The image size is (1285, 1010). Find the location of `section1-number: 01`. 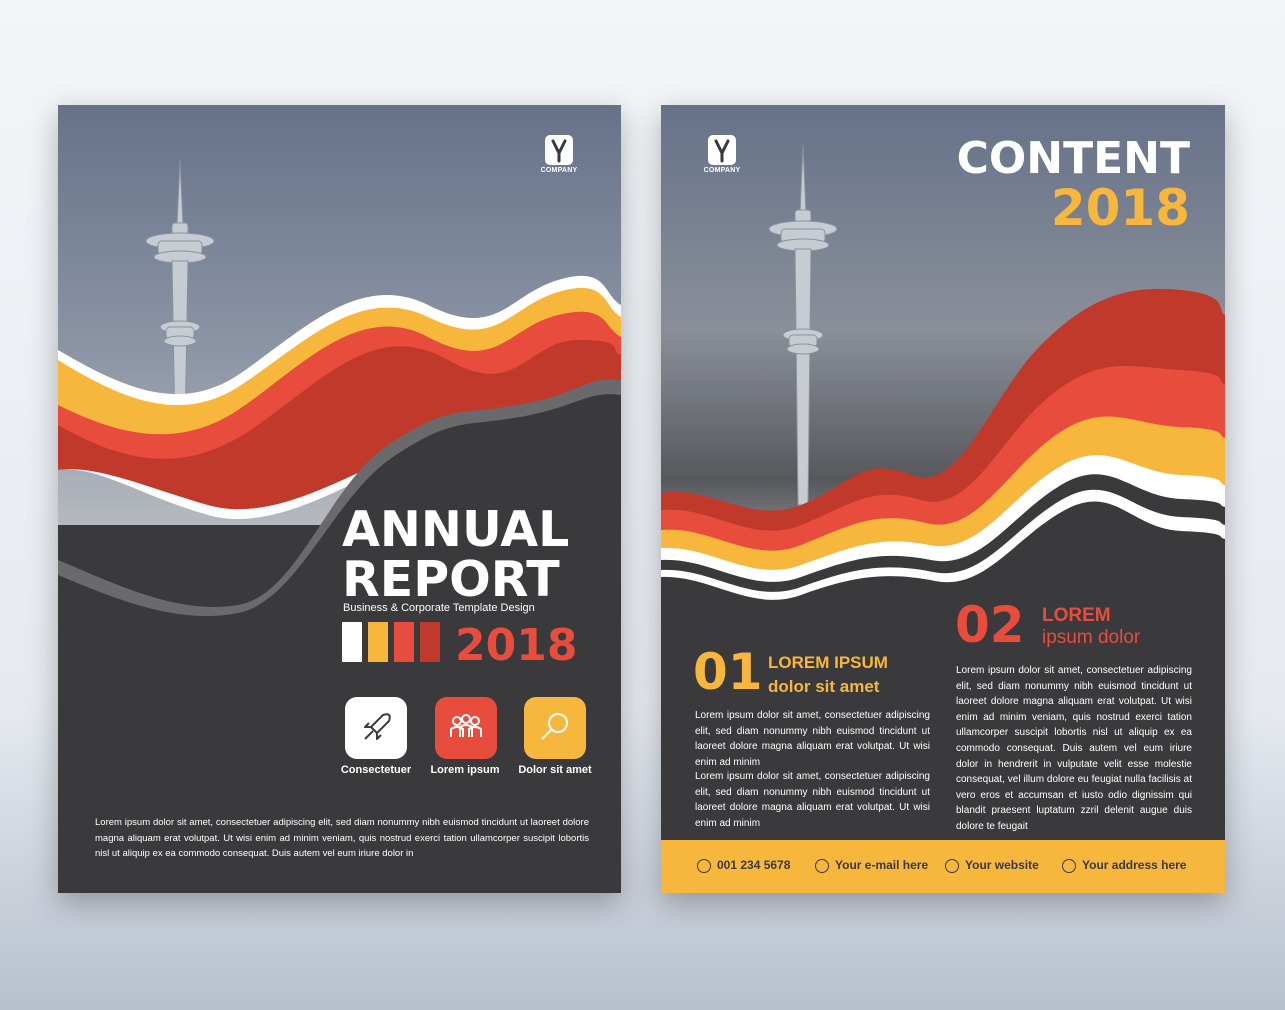

section1-number: 01 is located at coordinates (728, 672).